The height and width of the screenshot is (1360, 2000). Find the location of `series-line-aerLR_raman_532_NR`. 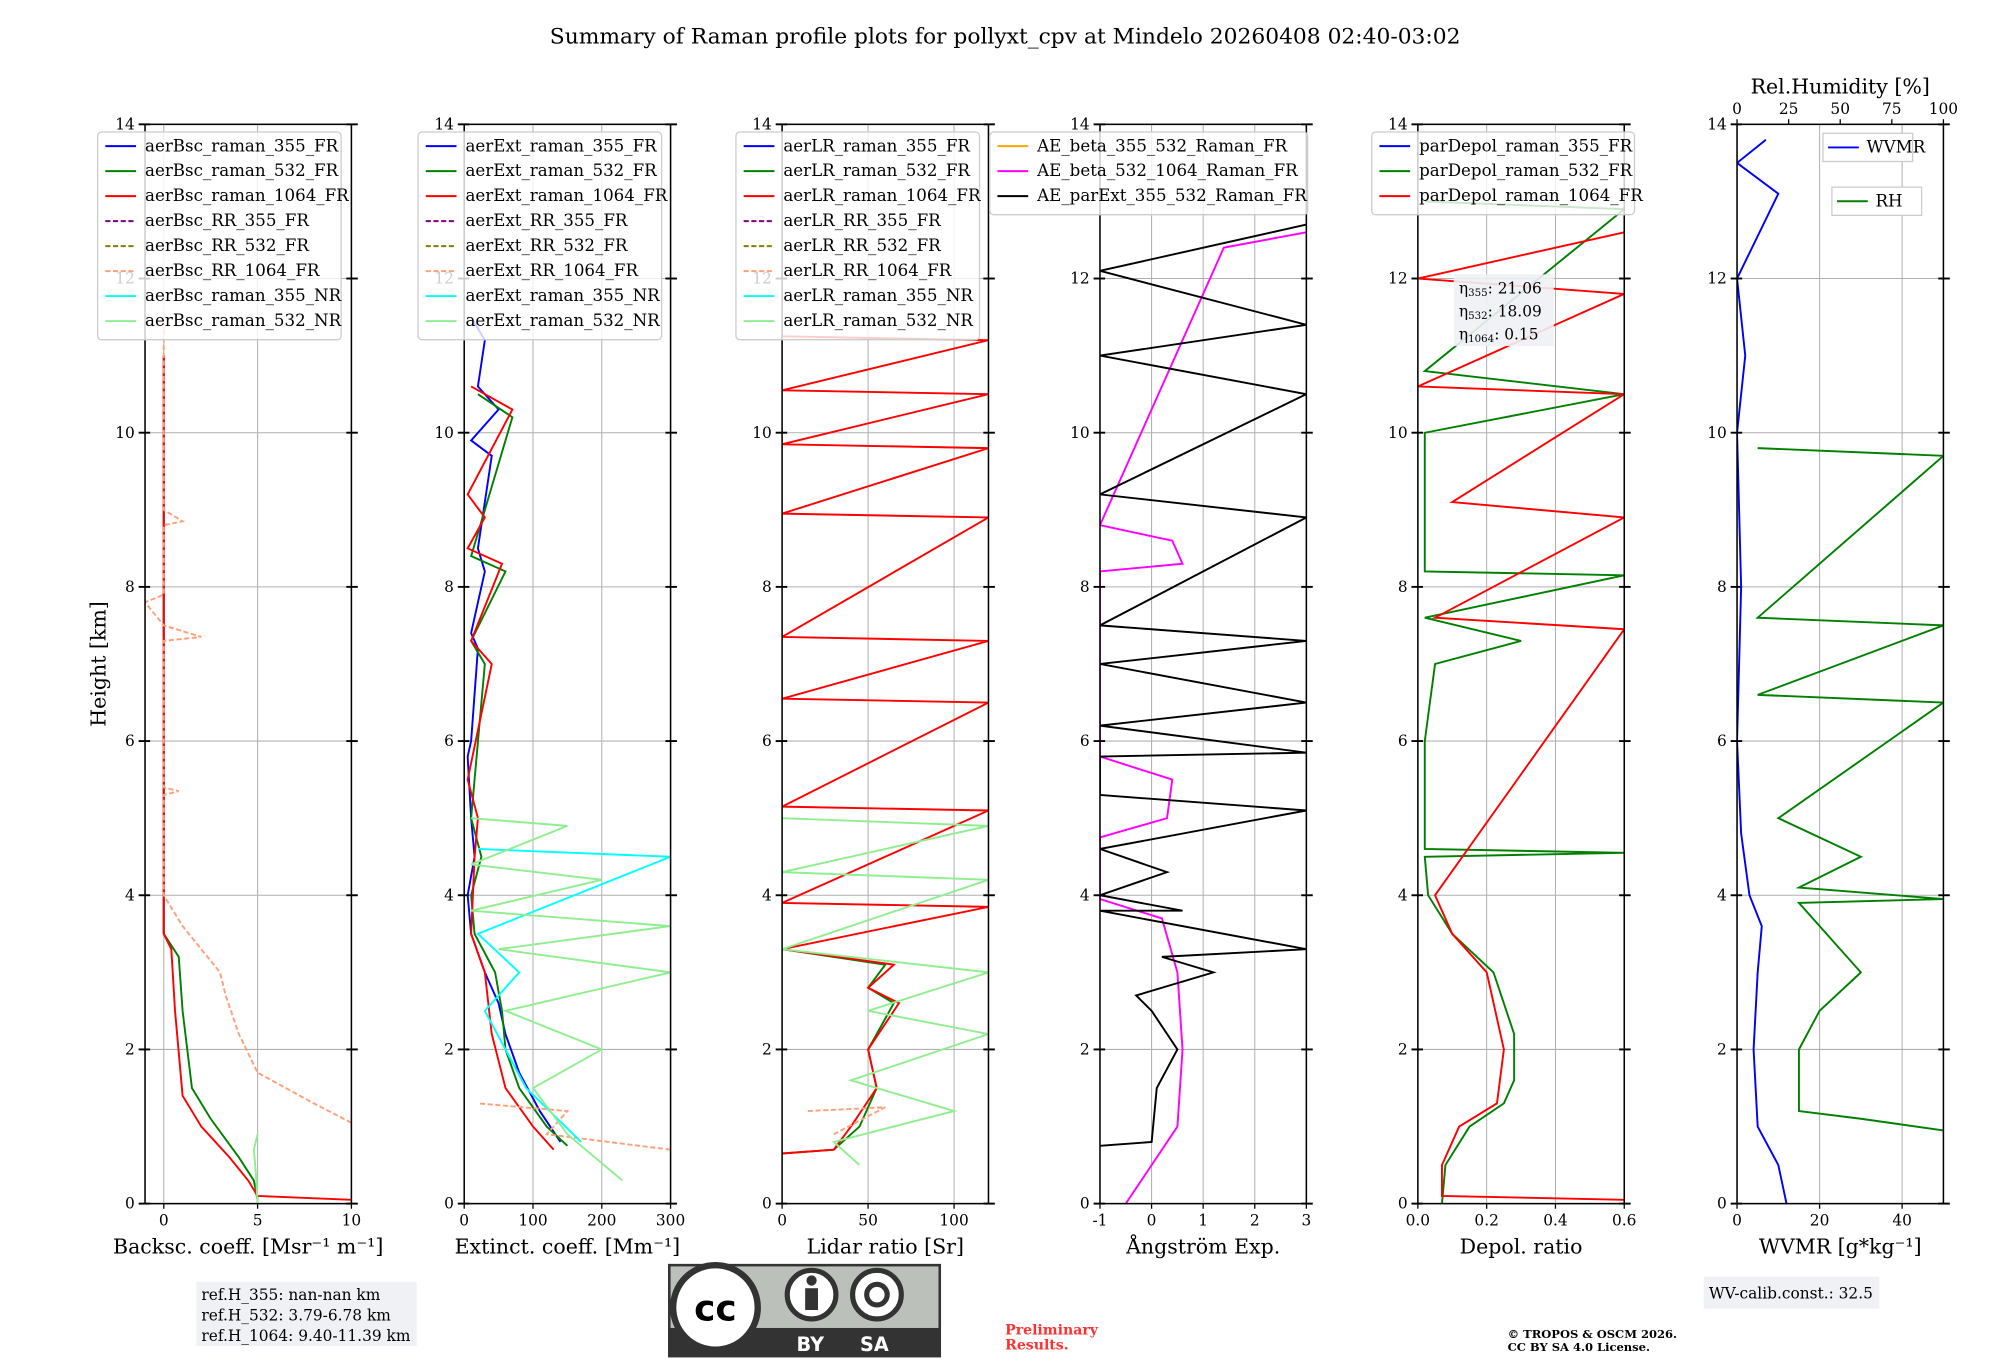

series-line-aerLR_raman_532_NR is located at coordinates (885, 991).